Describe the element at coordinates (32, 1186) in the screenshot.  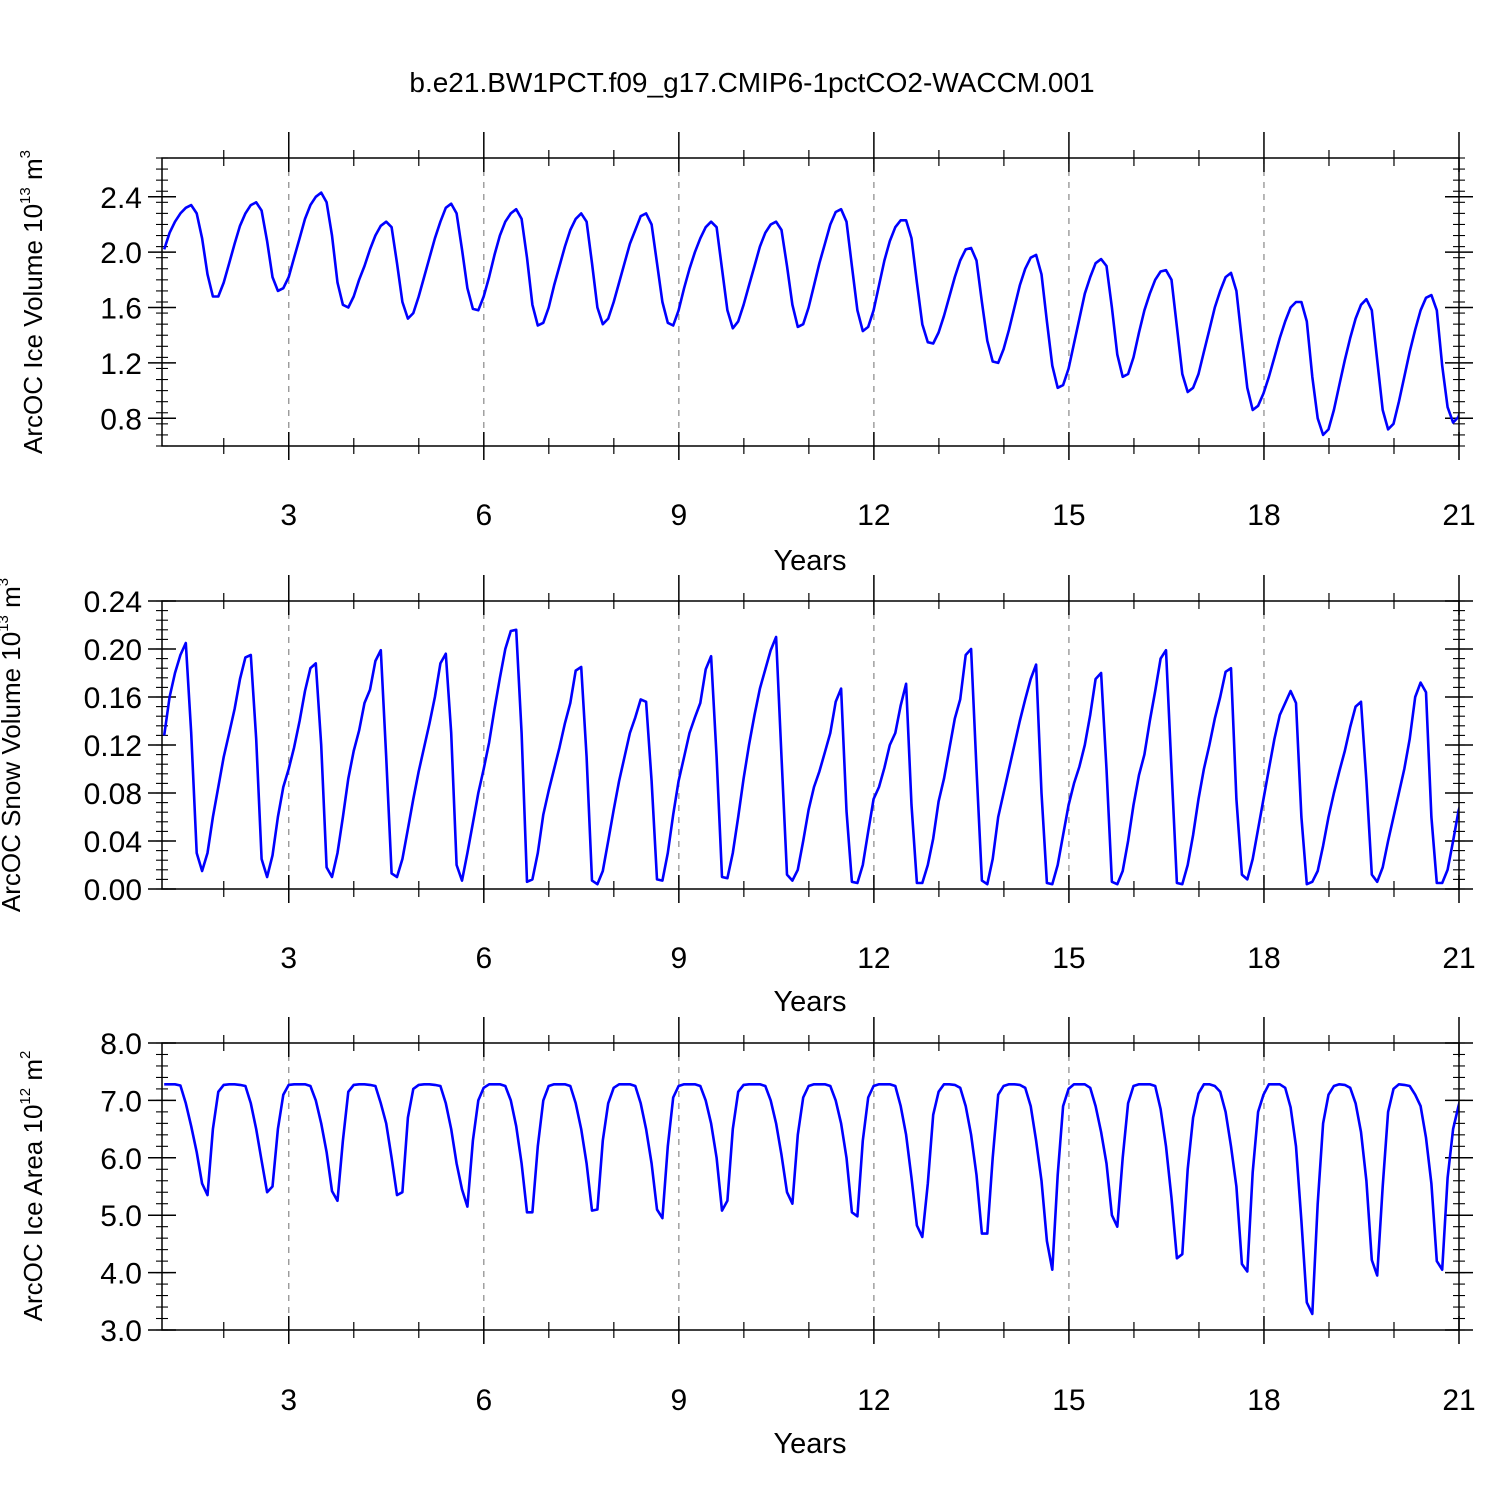
I see `ice-area-ylabel: ArcOC Ice Area 1012 m2` at that location.